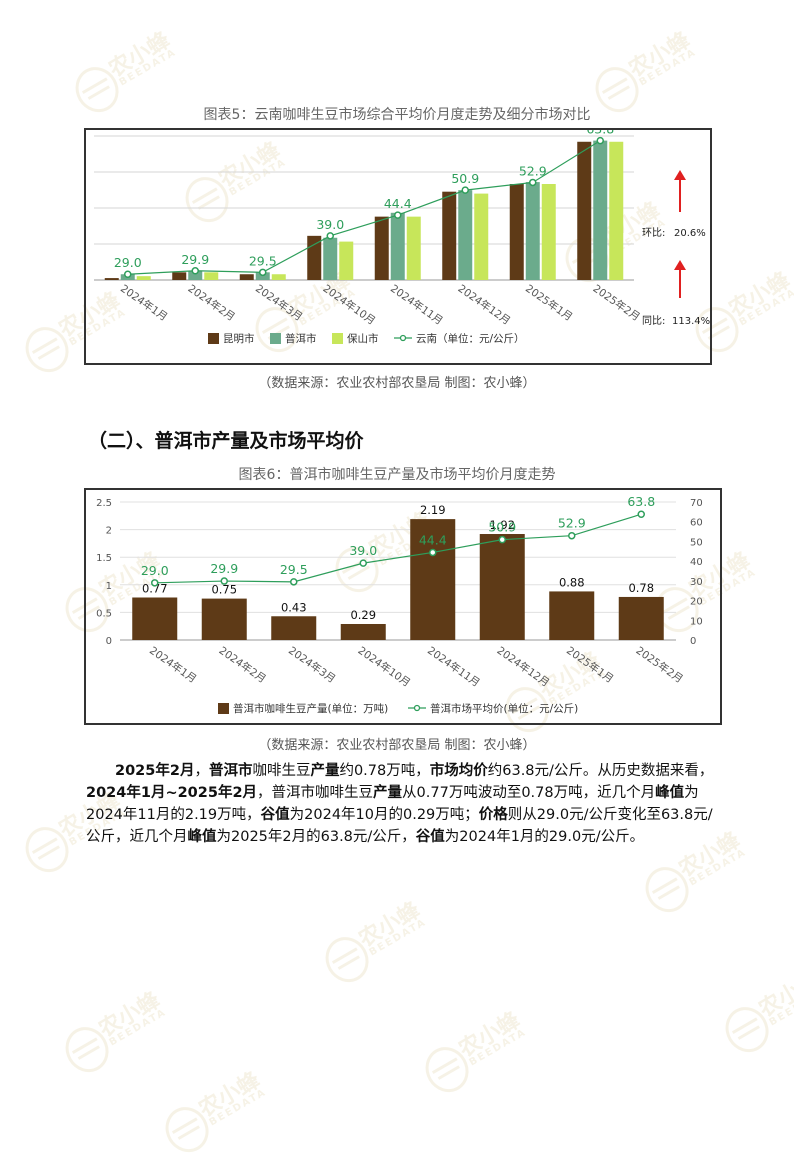  I want to click on bar-data-label: 0.43, so click(294, 607).